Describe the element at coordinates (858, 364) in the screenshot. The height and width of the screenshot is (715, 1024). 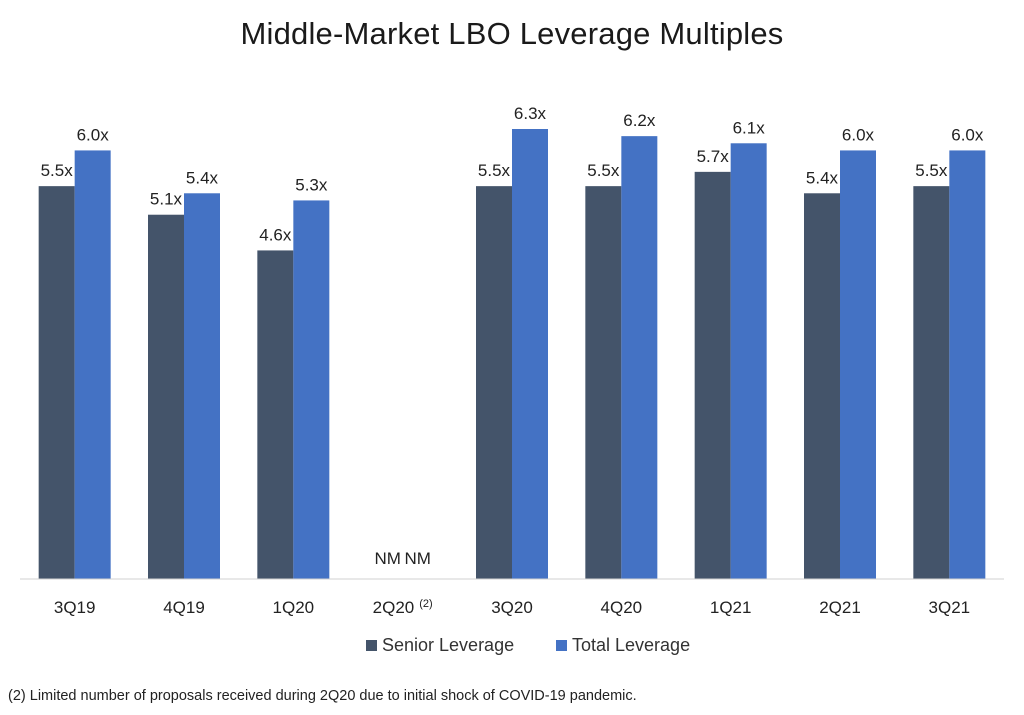
I see `bar-total-leverage-2q21` at that location.